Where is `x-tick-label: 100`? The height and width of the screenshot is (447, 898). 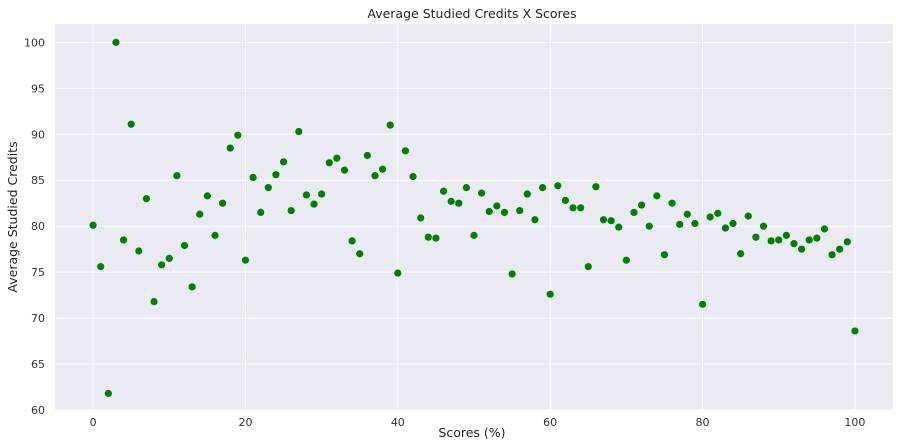
x-tick-label: 100 is located at coordinates (854, 422).